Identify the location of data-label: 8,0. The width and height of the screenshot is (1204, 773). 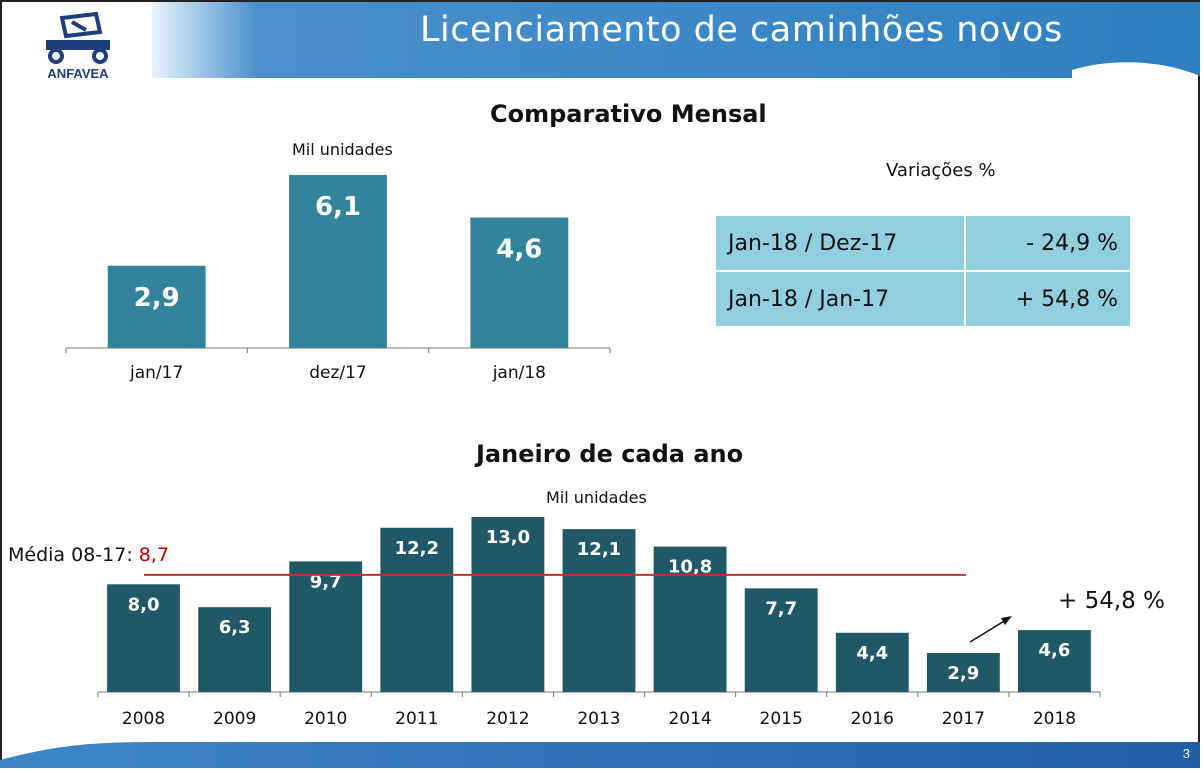
(144, 604).